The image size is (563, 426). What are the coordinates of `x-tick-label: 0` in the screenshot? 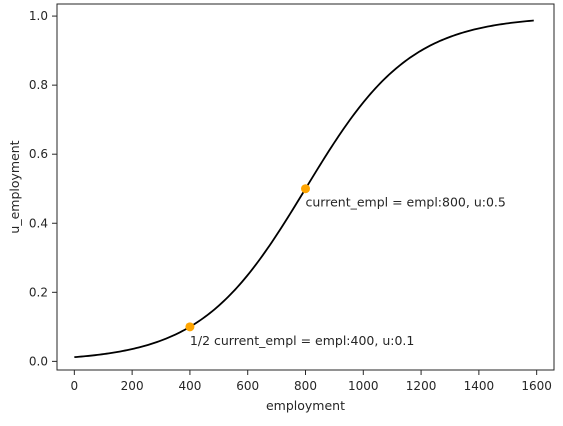 It's located at (75, 386).